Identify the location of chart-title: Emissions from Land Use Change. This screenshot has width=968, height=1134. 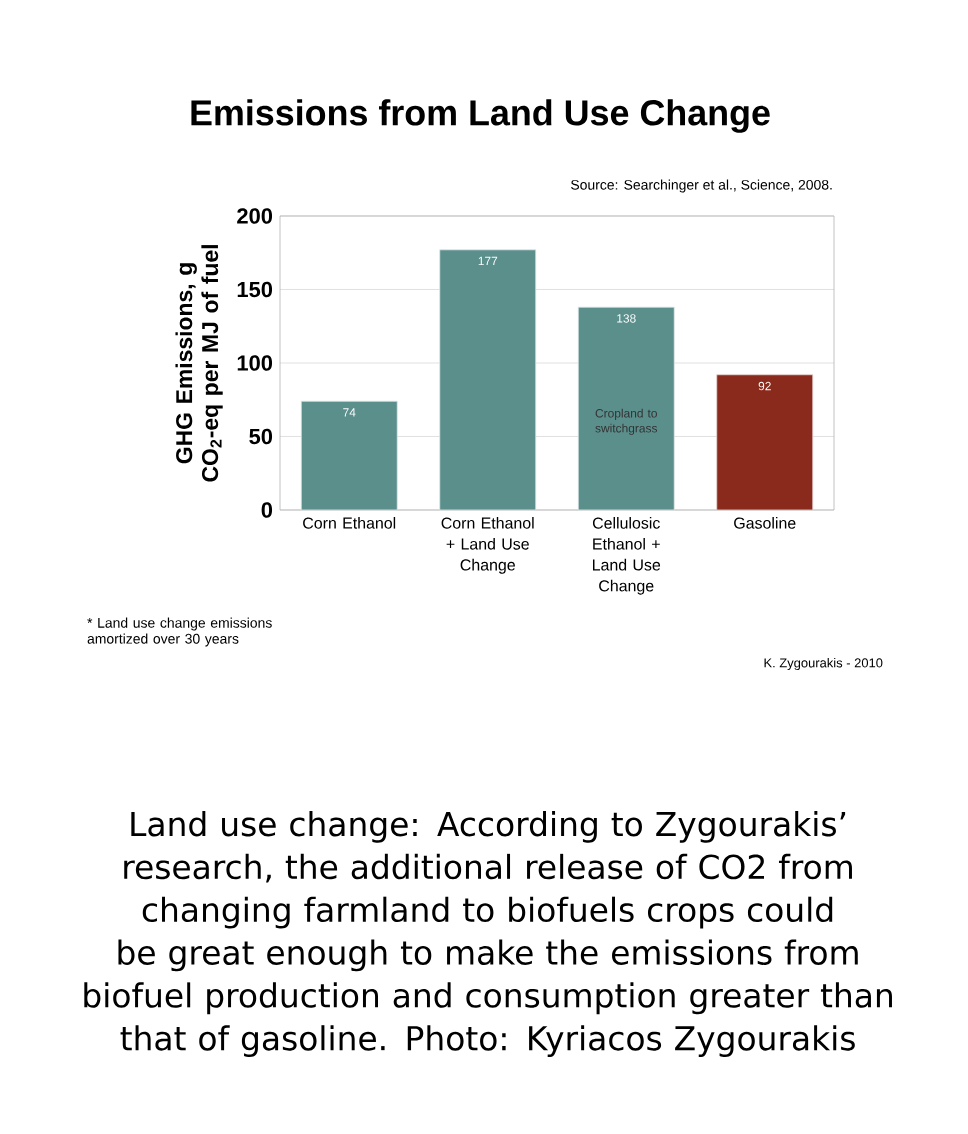
(480, 116).